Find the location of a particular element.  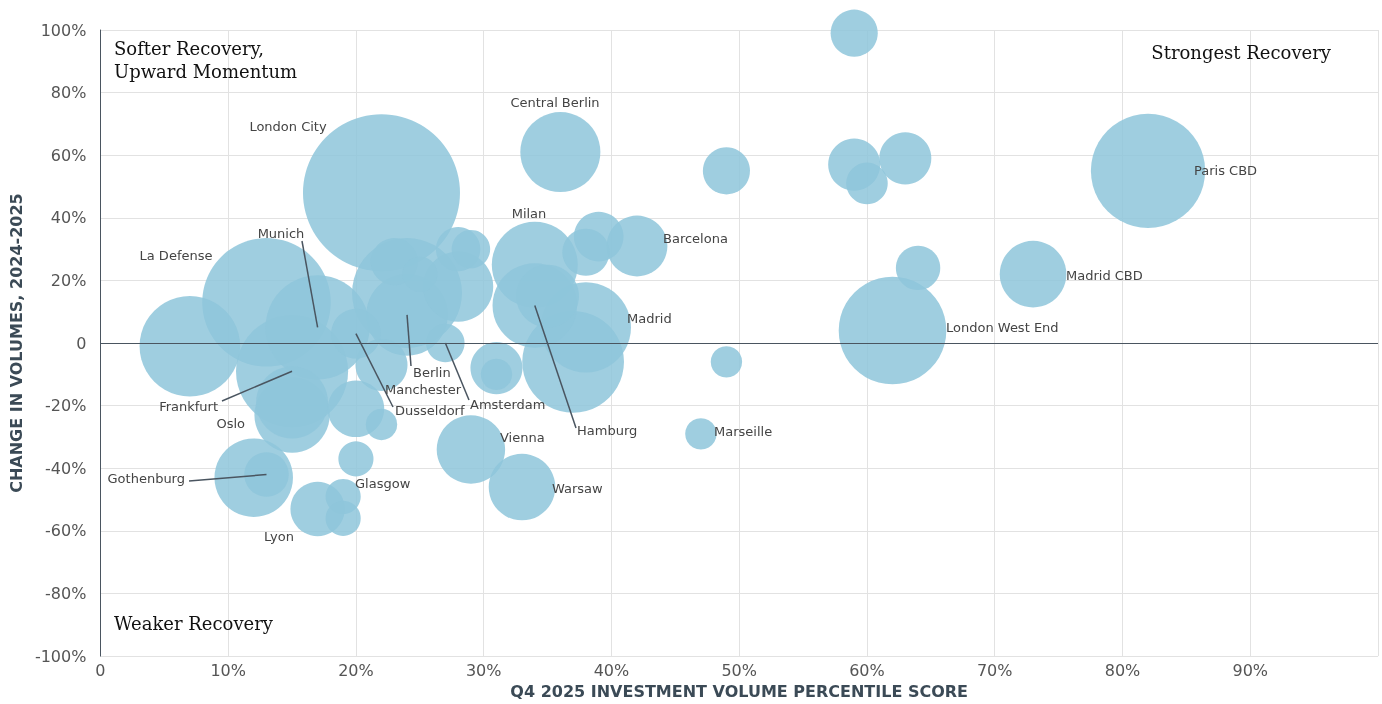

y-tick-label: 60% is located at coordinates (68, 155).